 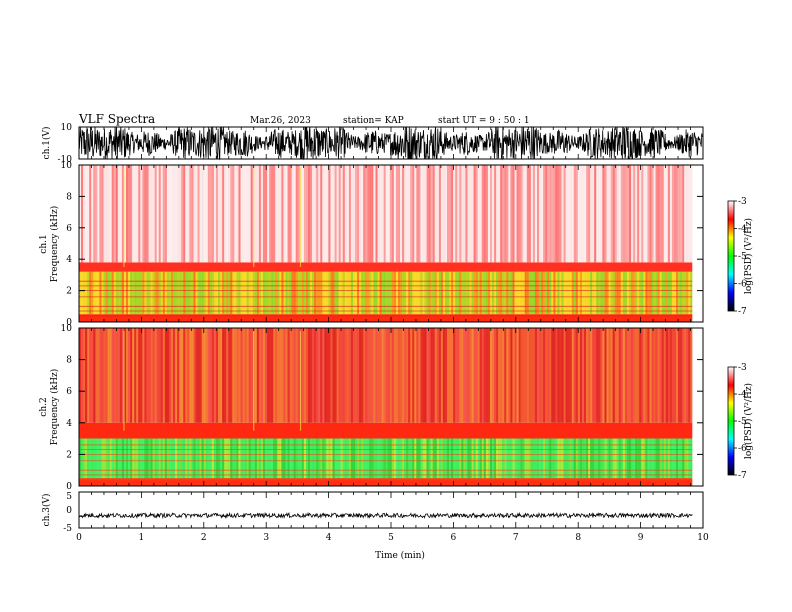 I want to click on time-xtick-label: 3, so click(x=266, y=538).